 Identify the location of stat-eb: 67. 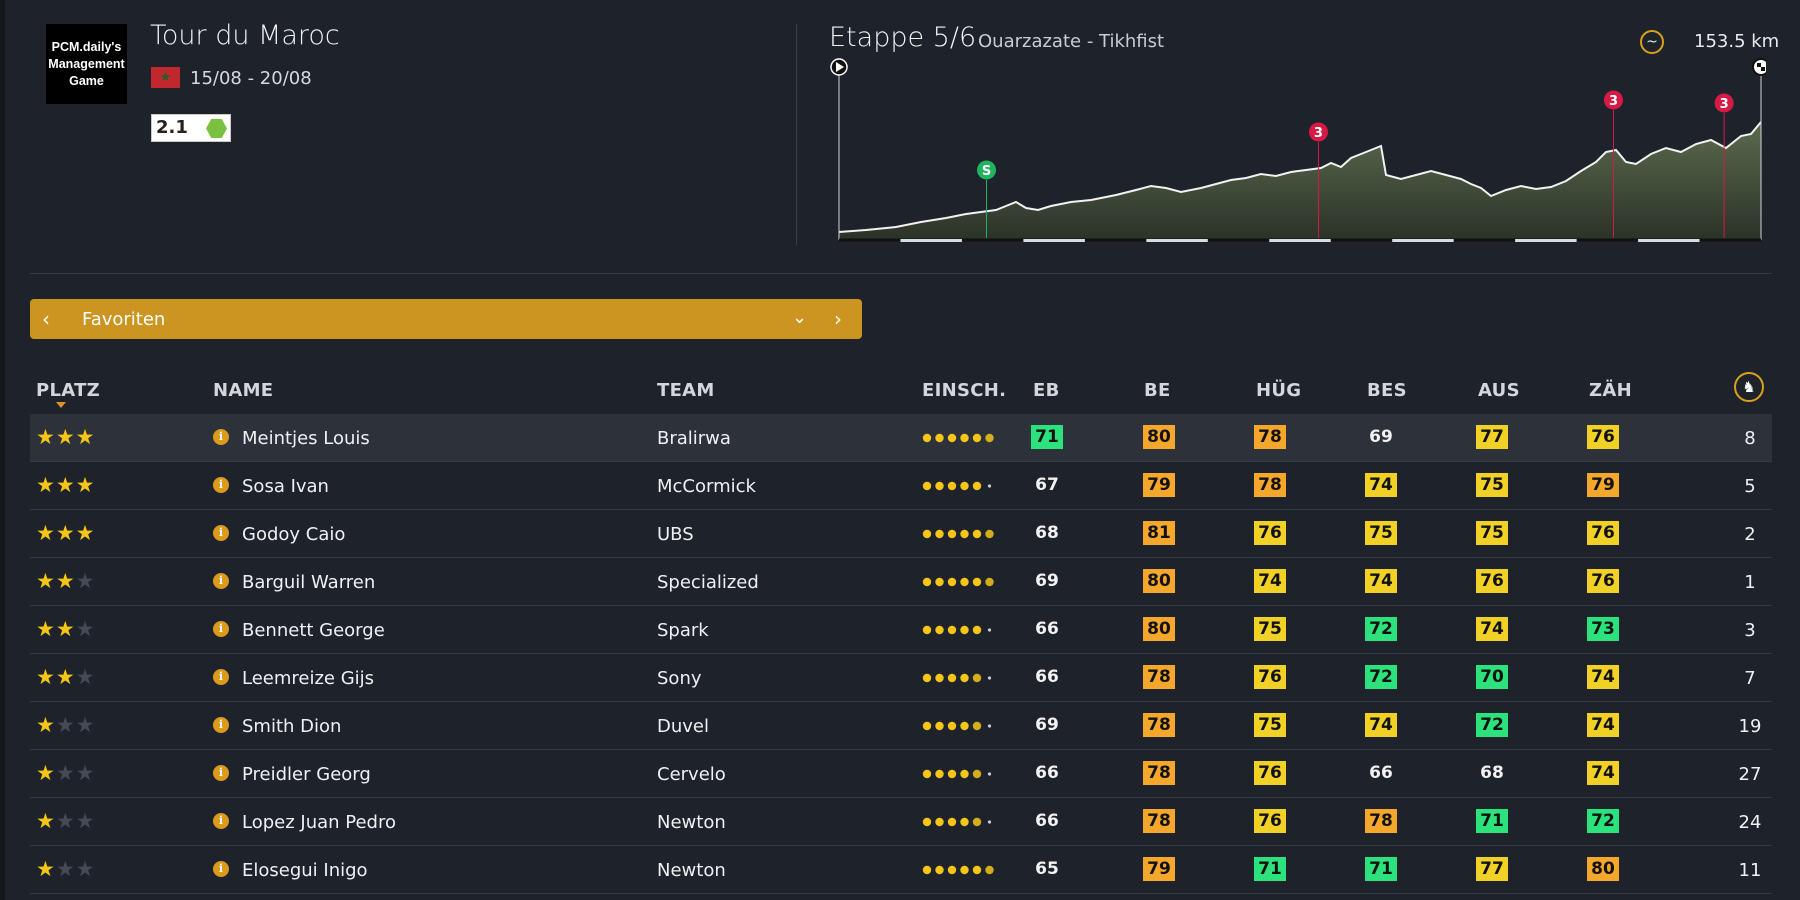
(1047, 485).